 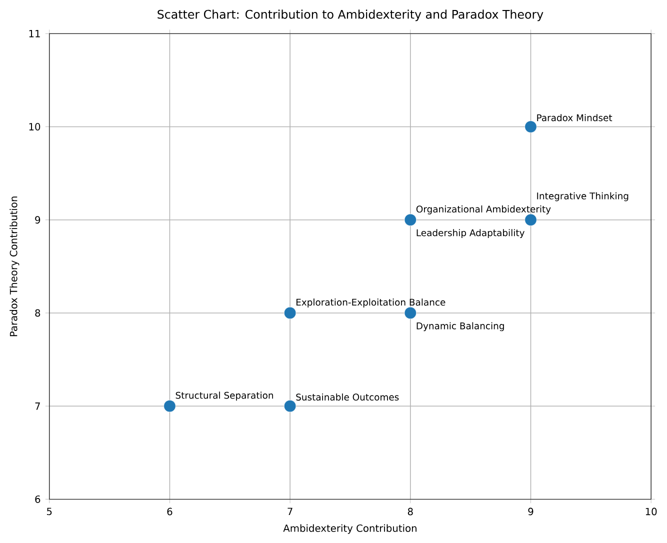 I want to click on x-tick-label: 5, so click(x=49, y=511).